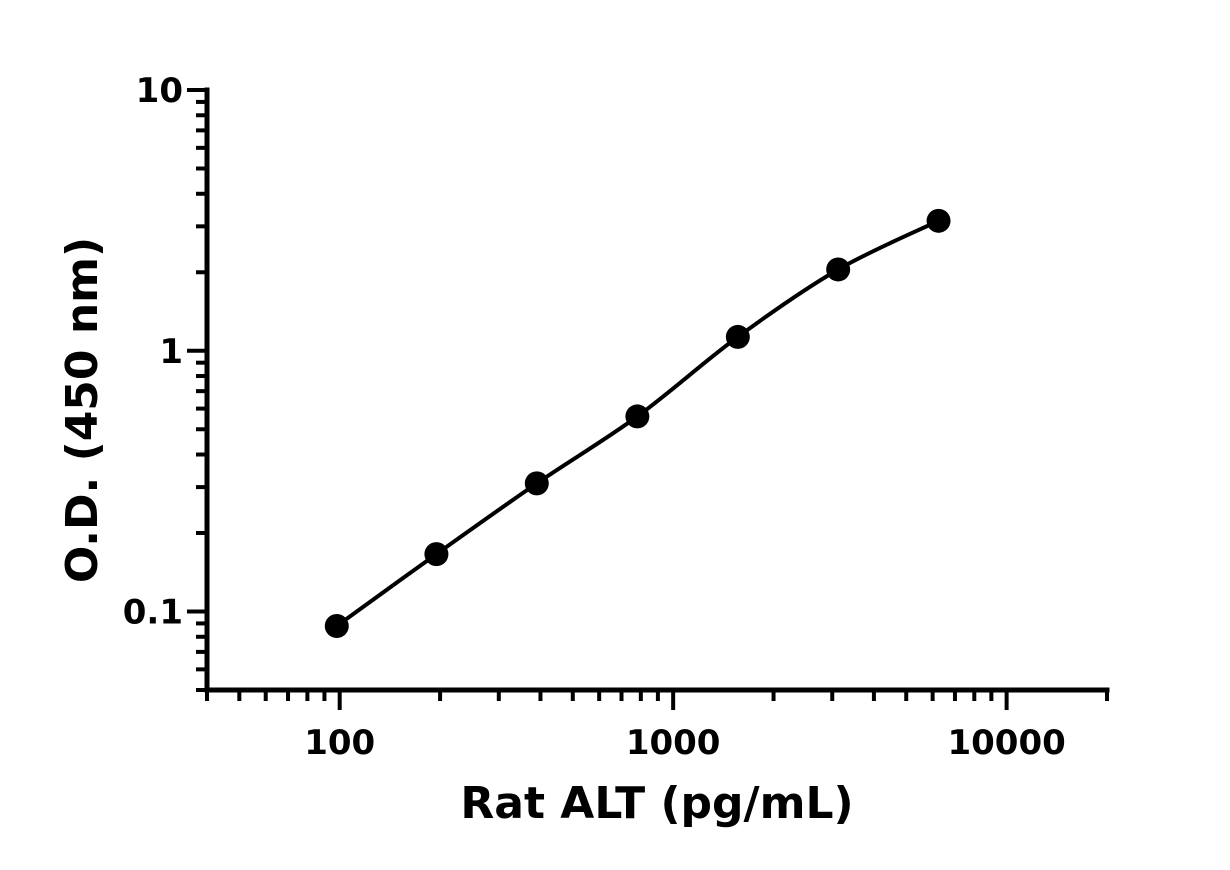 Image resolution: width=1230 pixels, height=870 pixels. Describe the element at coordinates (171, 352) in the screenshot. I see `y-tick-label: 1` at that location.